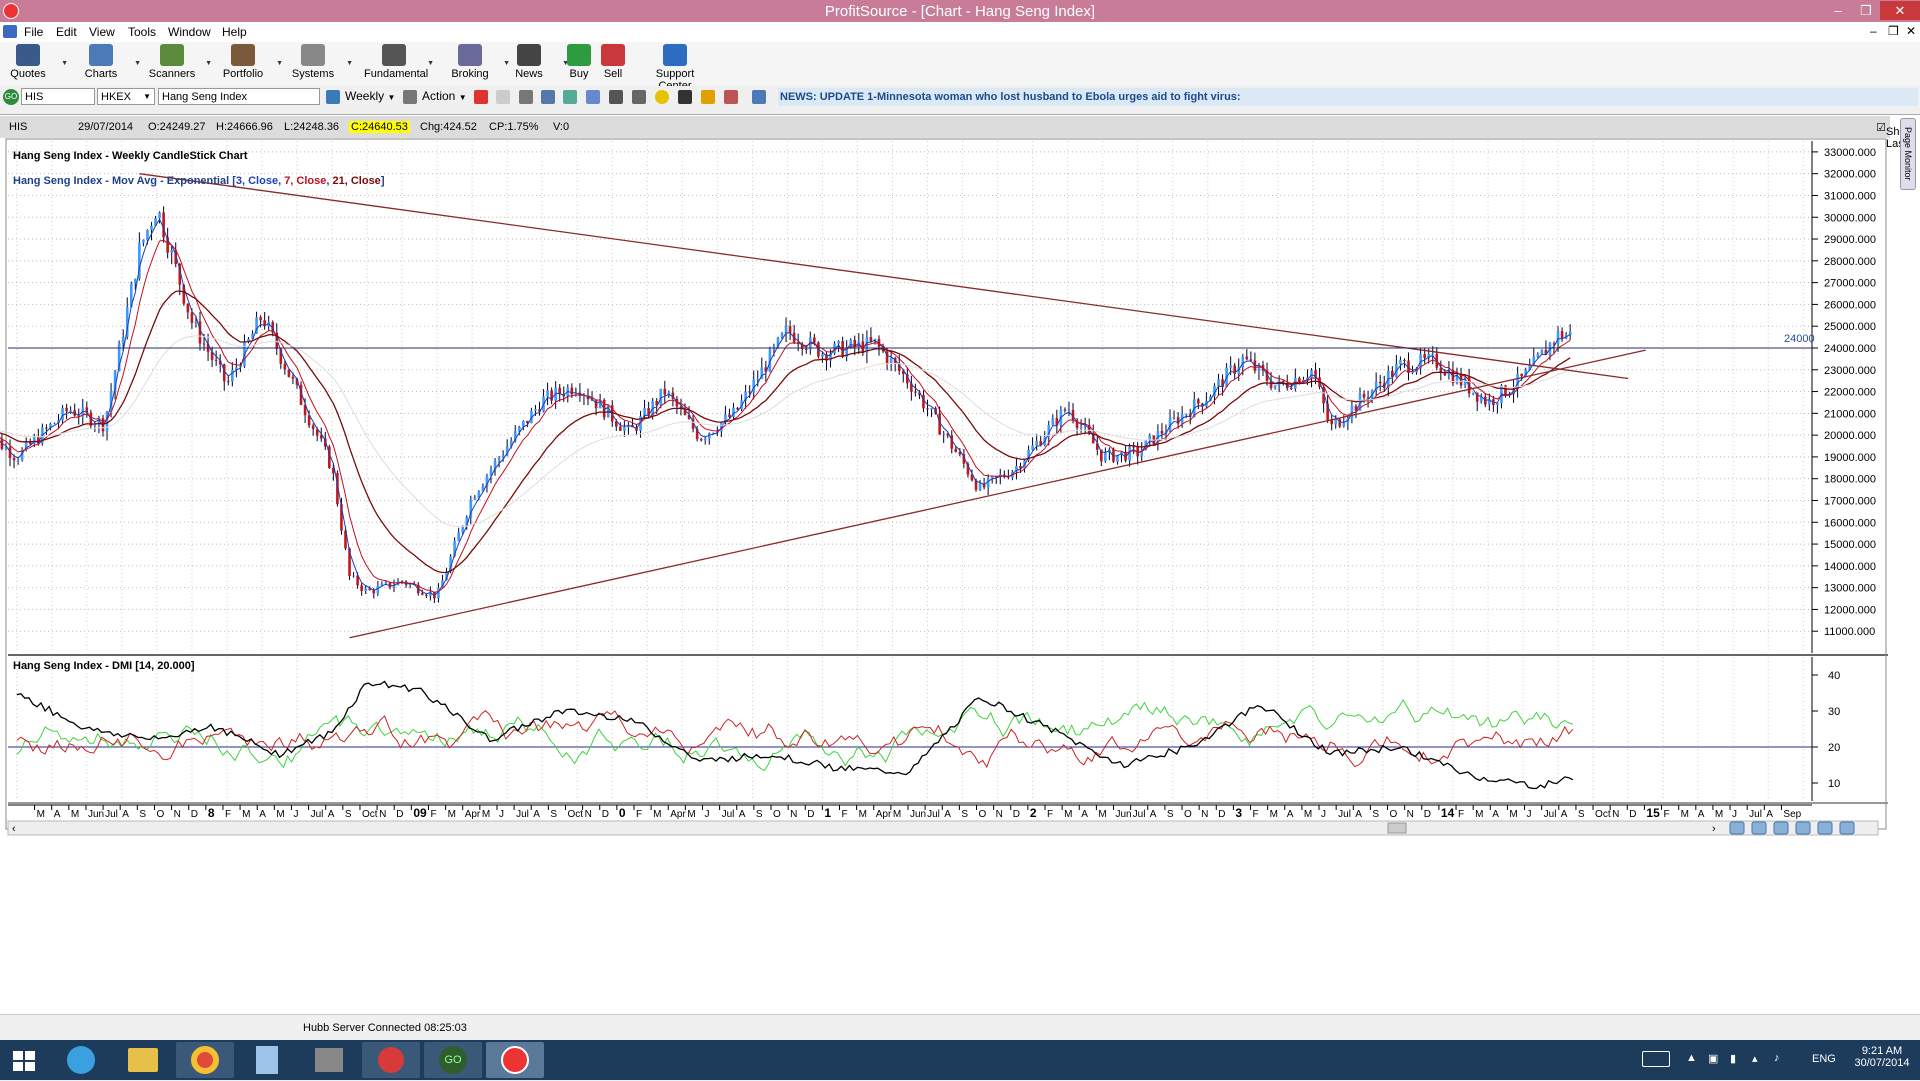 Image resolution: width=1920 pixels, height=1081 pixels. What do you see at coordinates (759, 97) in the screenshot?
I see `news-feed-icon` at bounding box center [759, 97].